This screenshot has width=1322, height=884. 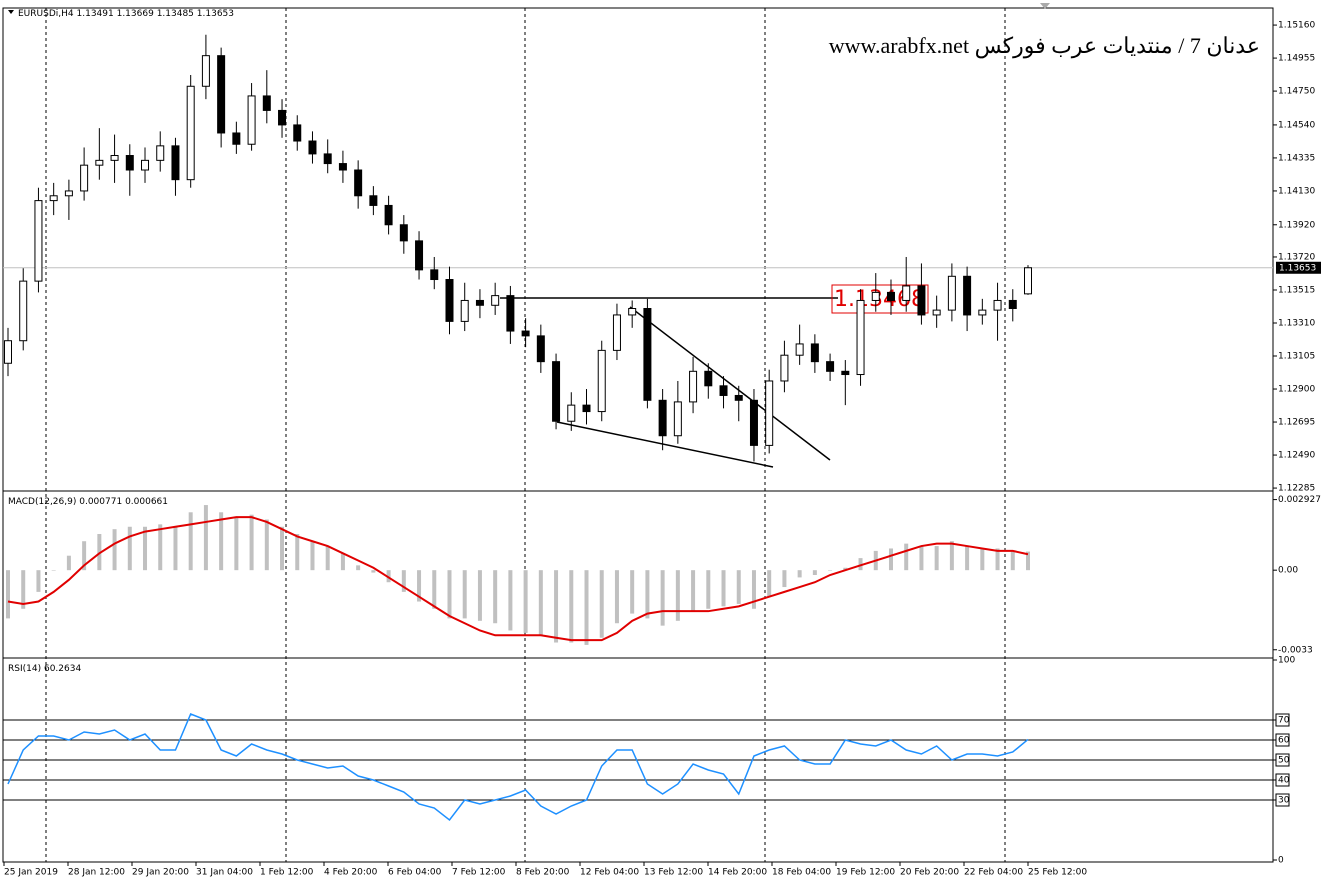 What do you see at coordinates (24, 669) in the screenshot?
I see `rsi-name: RSI(14)` at bounding box center [24, 669].